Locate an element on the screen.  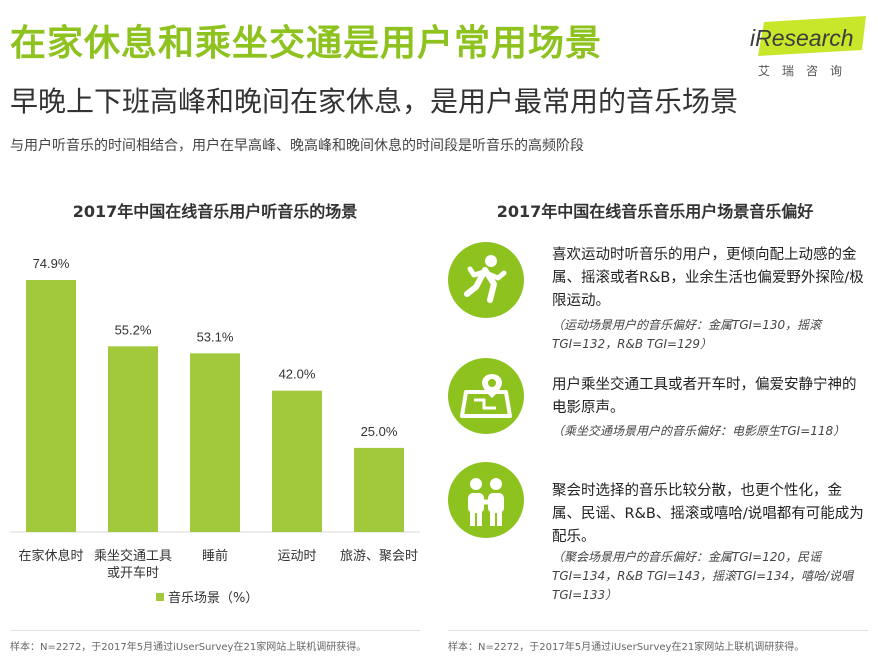
scene-tgi: （乘坐交通场景用户的音乐偏好：电影原生TGI=118） is located at coordinates (699, 431).